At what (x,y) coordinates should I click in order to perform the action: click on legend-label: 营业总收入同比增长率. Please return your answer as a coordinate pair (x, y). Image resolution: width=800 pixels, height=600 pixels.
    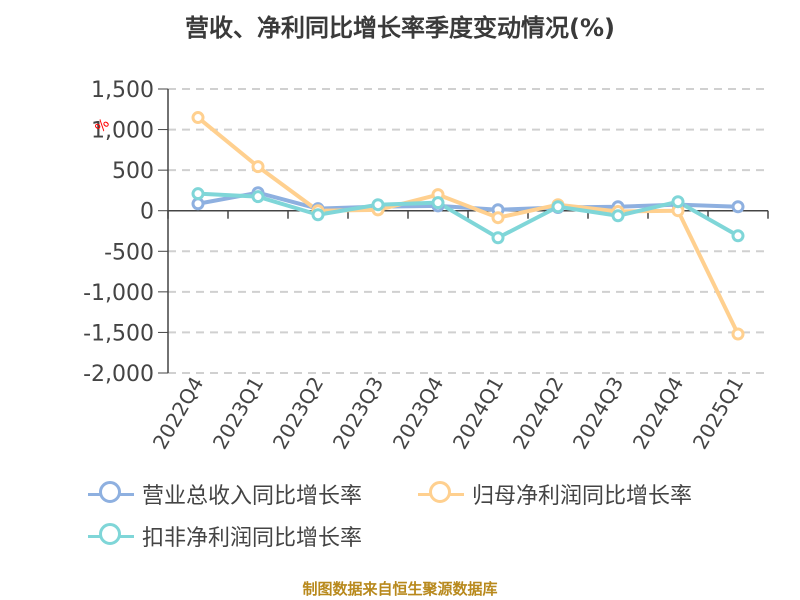
    Looking at the image, I should click on (252, 496).